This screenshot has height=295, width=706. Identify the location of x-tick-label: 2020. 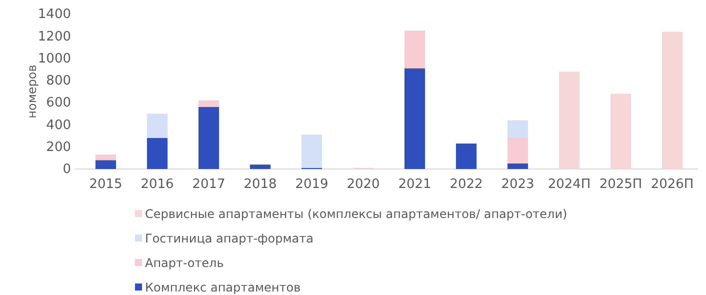
(363, 184).